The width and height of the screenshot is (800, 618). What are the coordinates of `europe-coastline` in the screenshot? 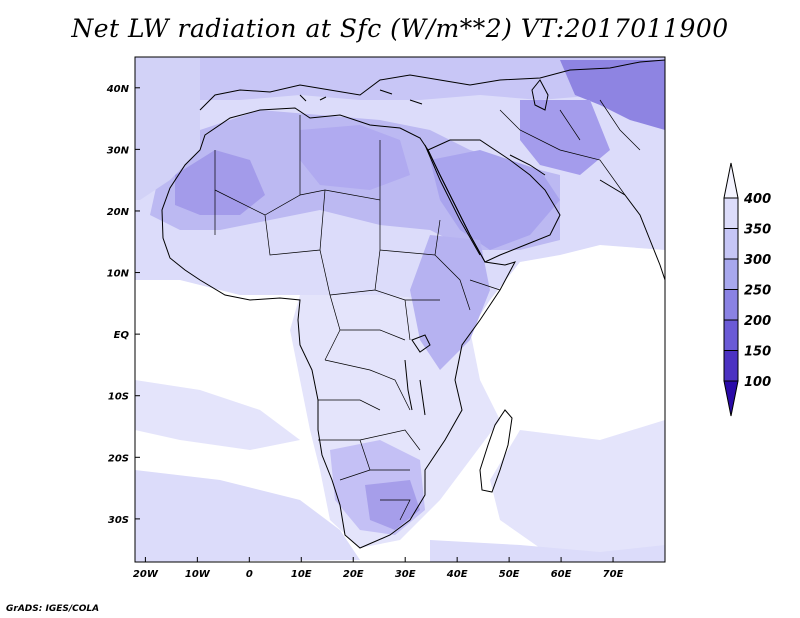 It's located at (432, 85).